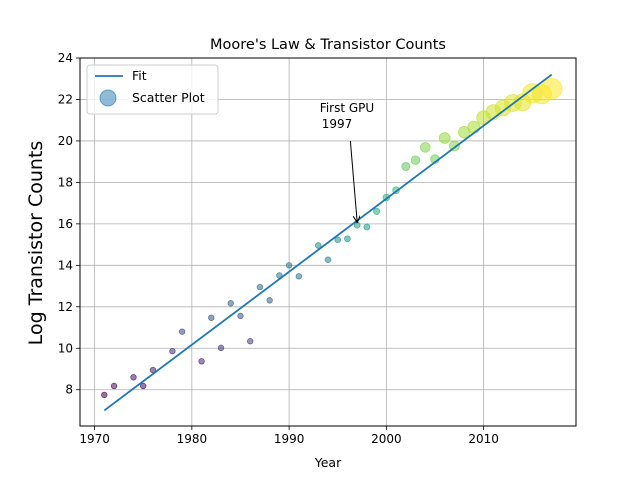 Image resolution: width=640 pixels, height=480 pixels. Describe the element at coordinates (65, 99) in the screenshot. I see `y-tick-label: 22` at that location.